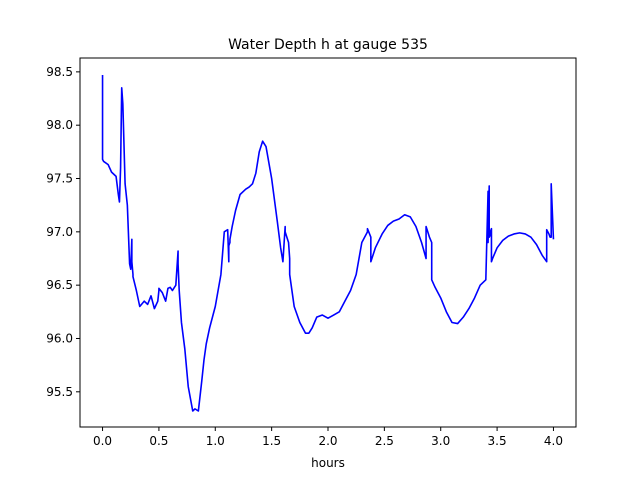 This screenshot has height=480, width=640. What do you see at coordinates (59, 179) in the screenshot?
I see `y-tick-label: 97.5` at bounding box center [59, 179].